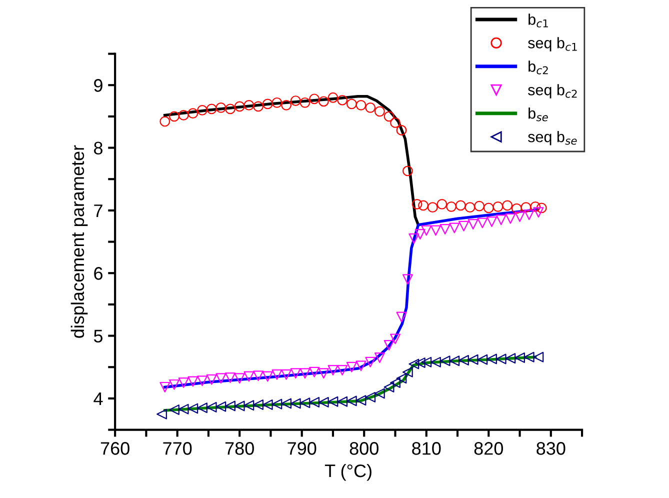 This screenshot has height=498, width=669. What do you see at coordinates (552, 91) in the screenshot?
I see `legend-label: seq b$_{c2}$` at bounding box center [552, 91].